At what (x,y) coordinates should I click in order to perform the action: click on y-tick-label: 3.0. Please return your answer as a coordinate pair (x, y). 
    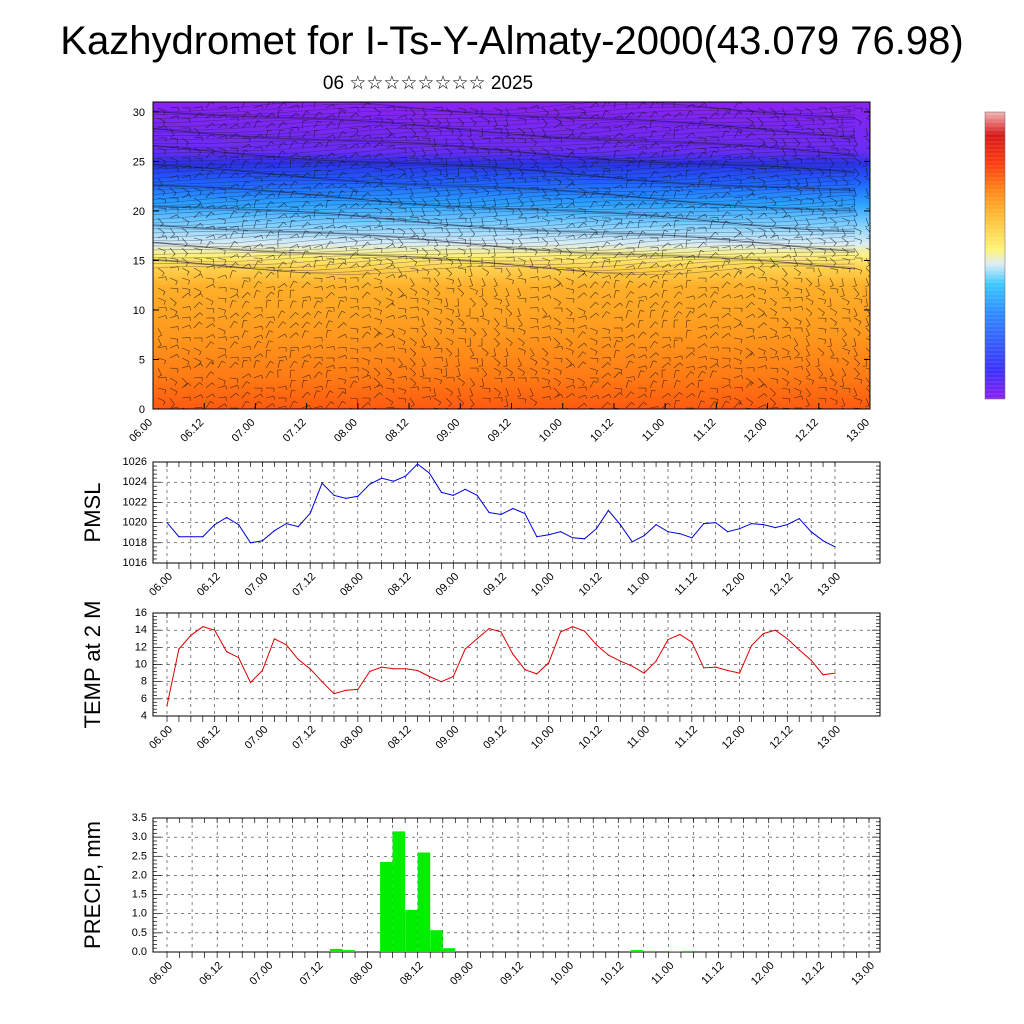
    Looking at the image, I should click on (139, 837).